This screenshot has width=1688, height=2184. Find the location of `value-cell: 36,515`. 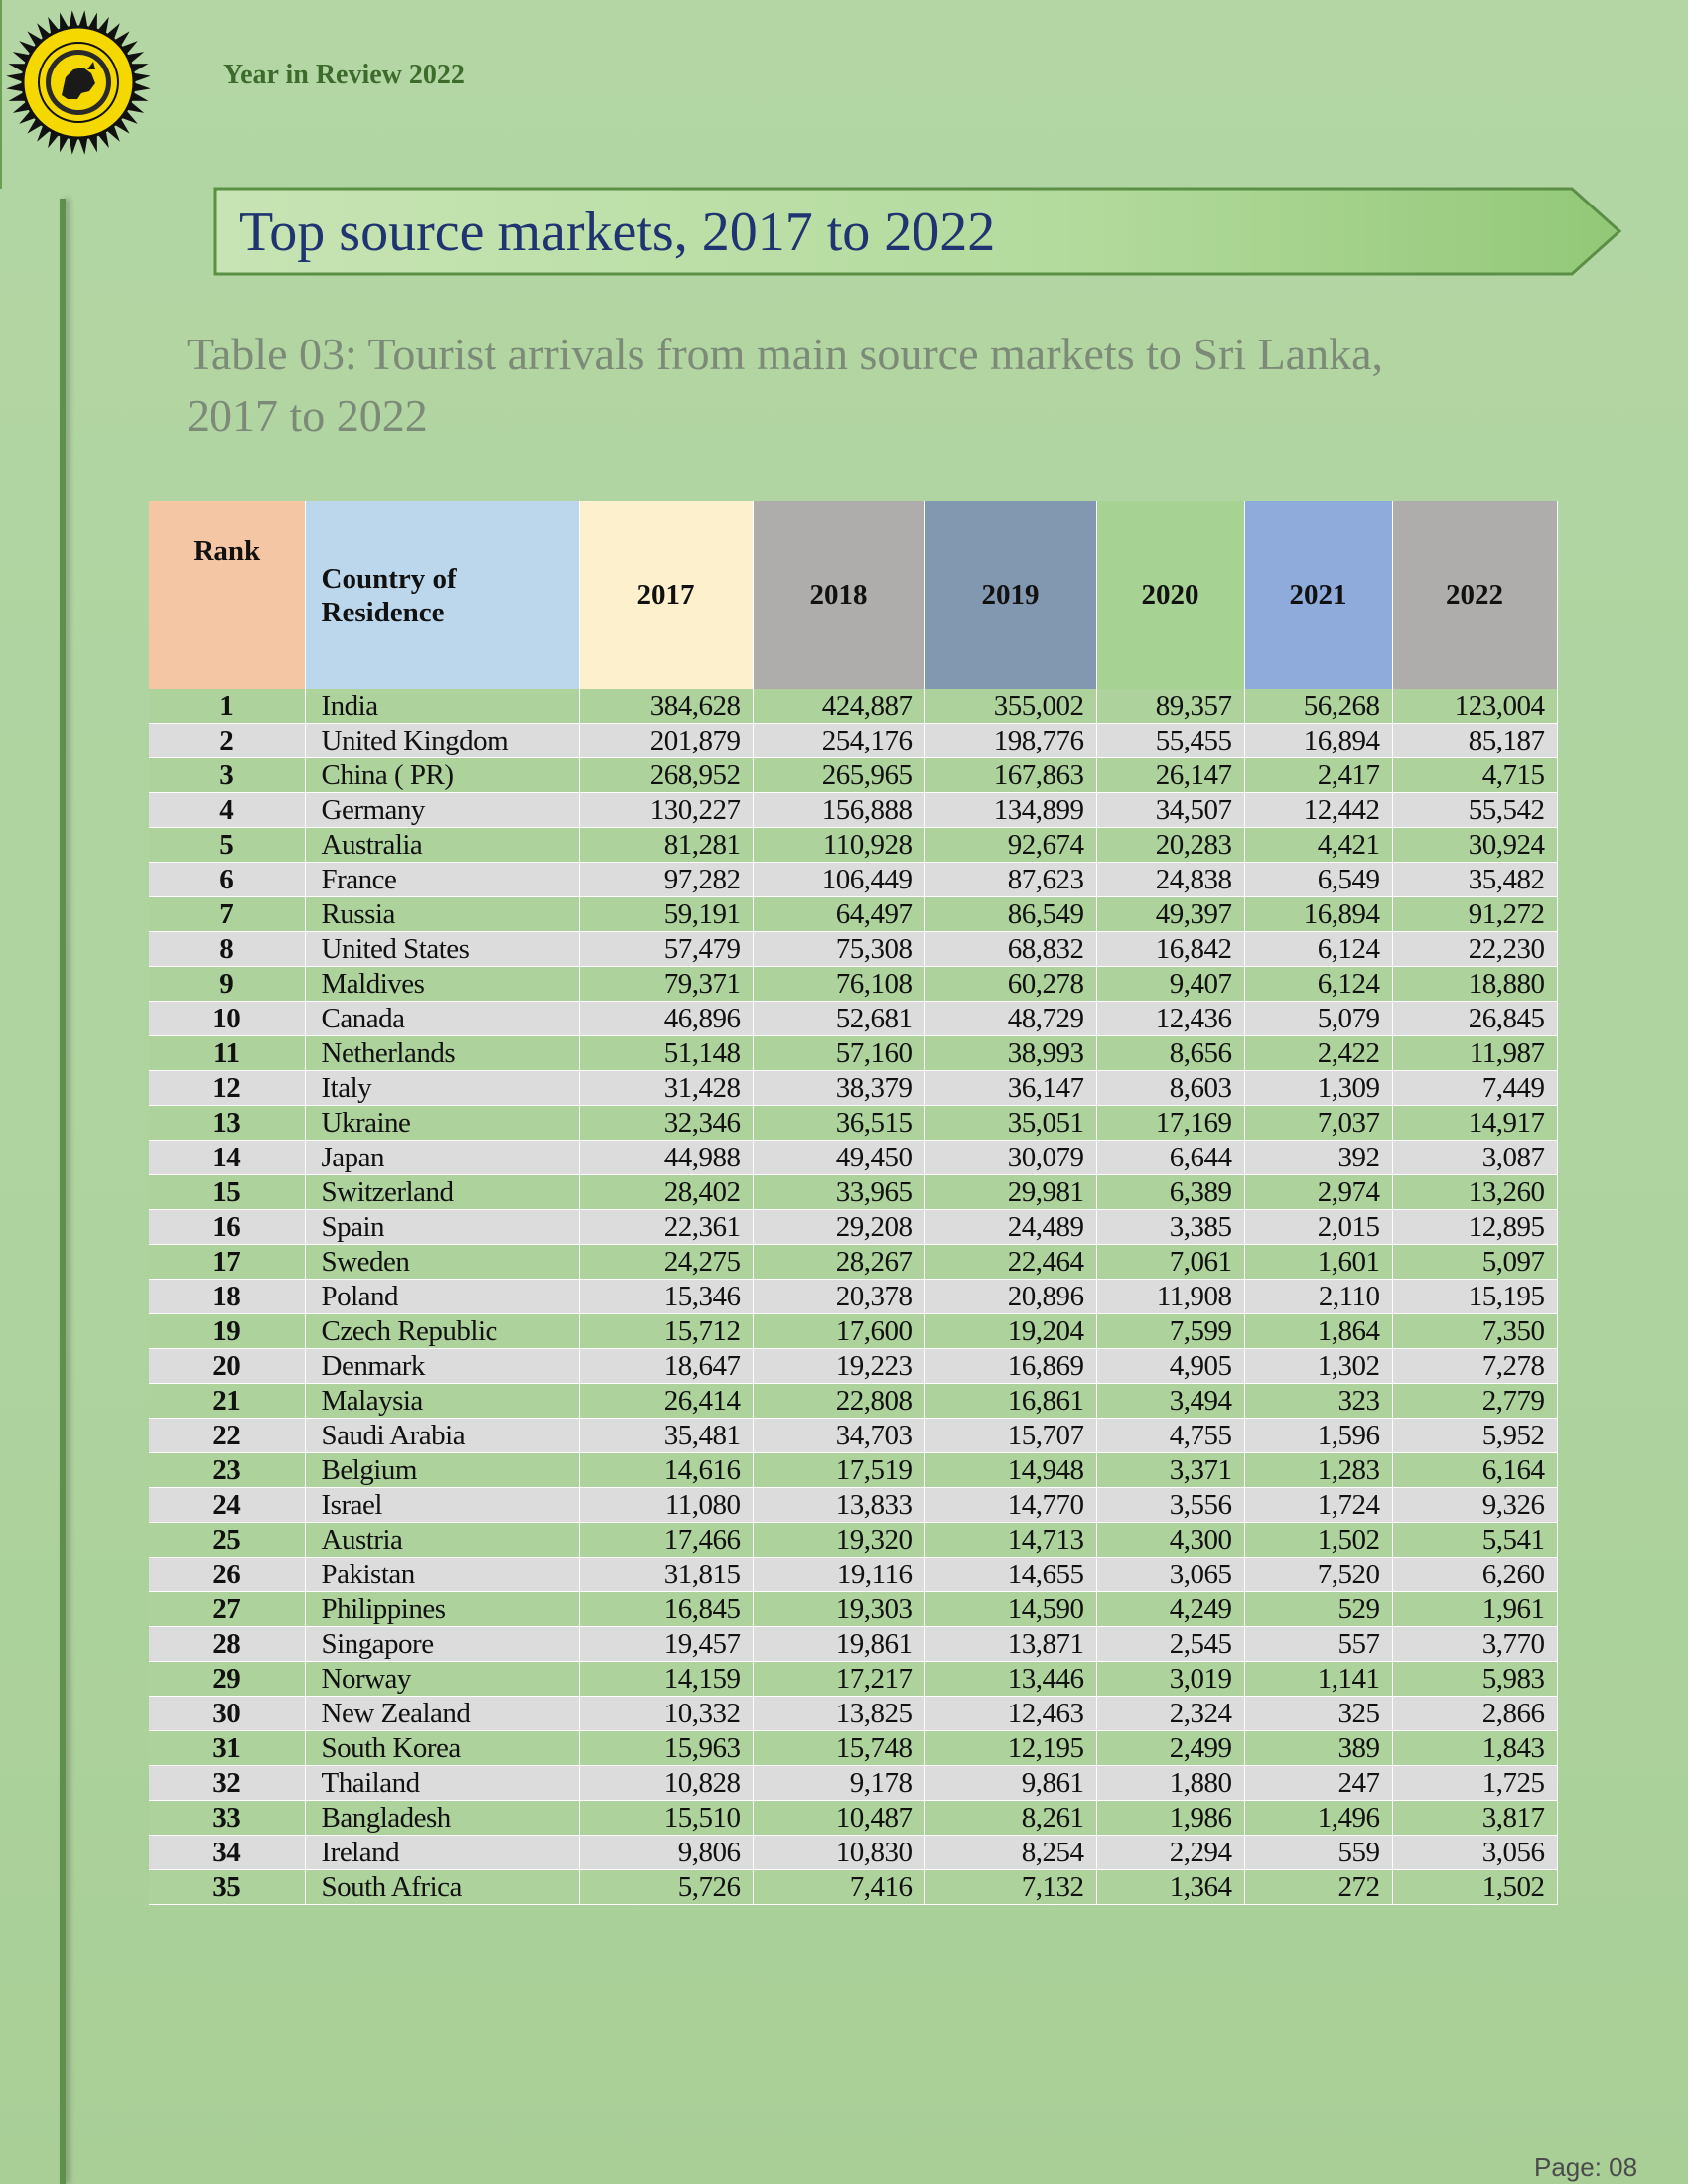

value-cell: 36,515 is located at coordinates (839, 1123).